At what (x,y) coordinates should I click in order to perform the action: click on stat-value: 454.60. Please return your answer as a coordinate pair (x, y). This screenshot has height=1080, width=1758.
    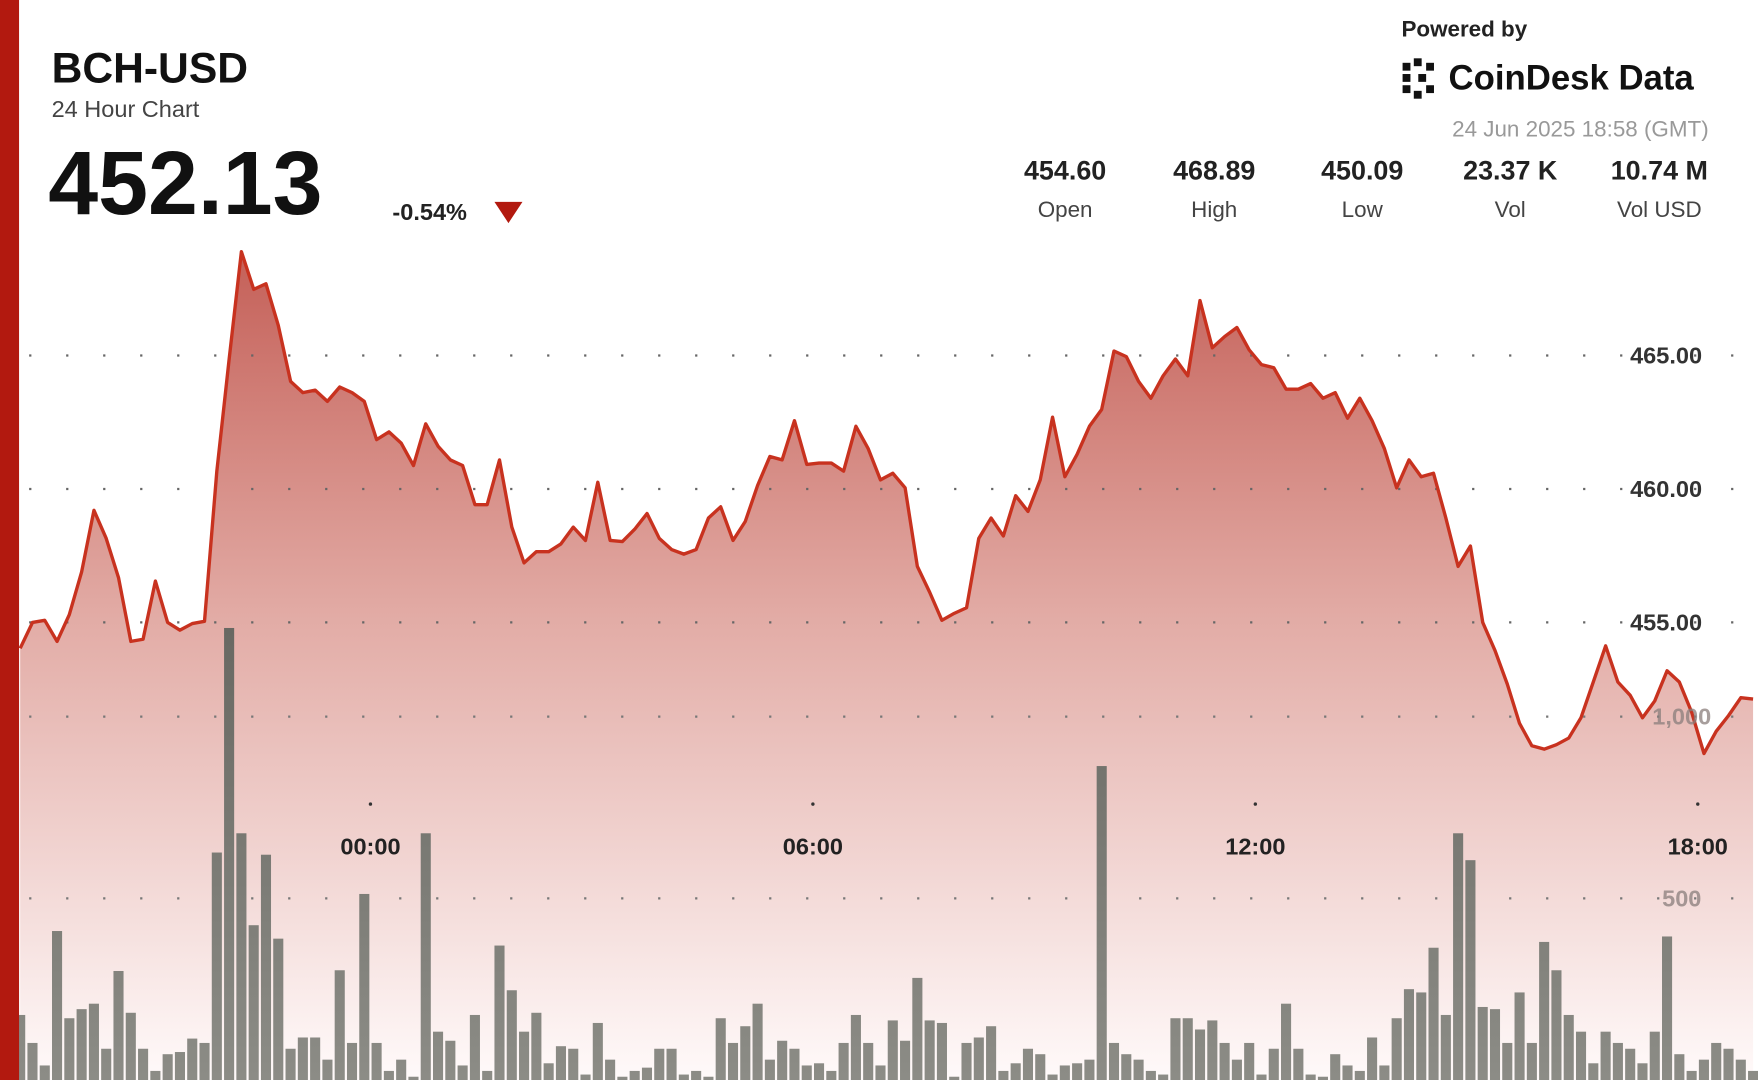
    Looking at the image, I should click on (1065, 170).